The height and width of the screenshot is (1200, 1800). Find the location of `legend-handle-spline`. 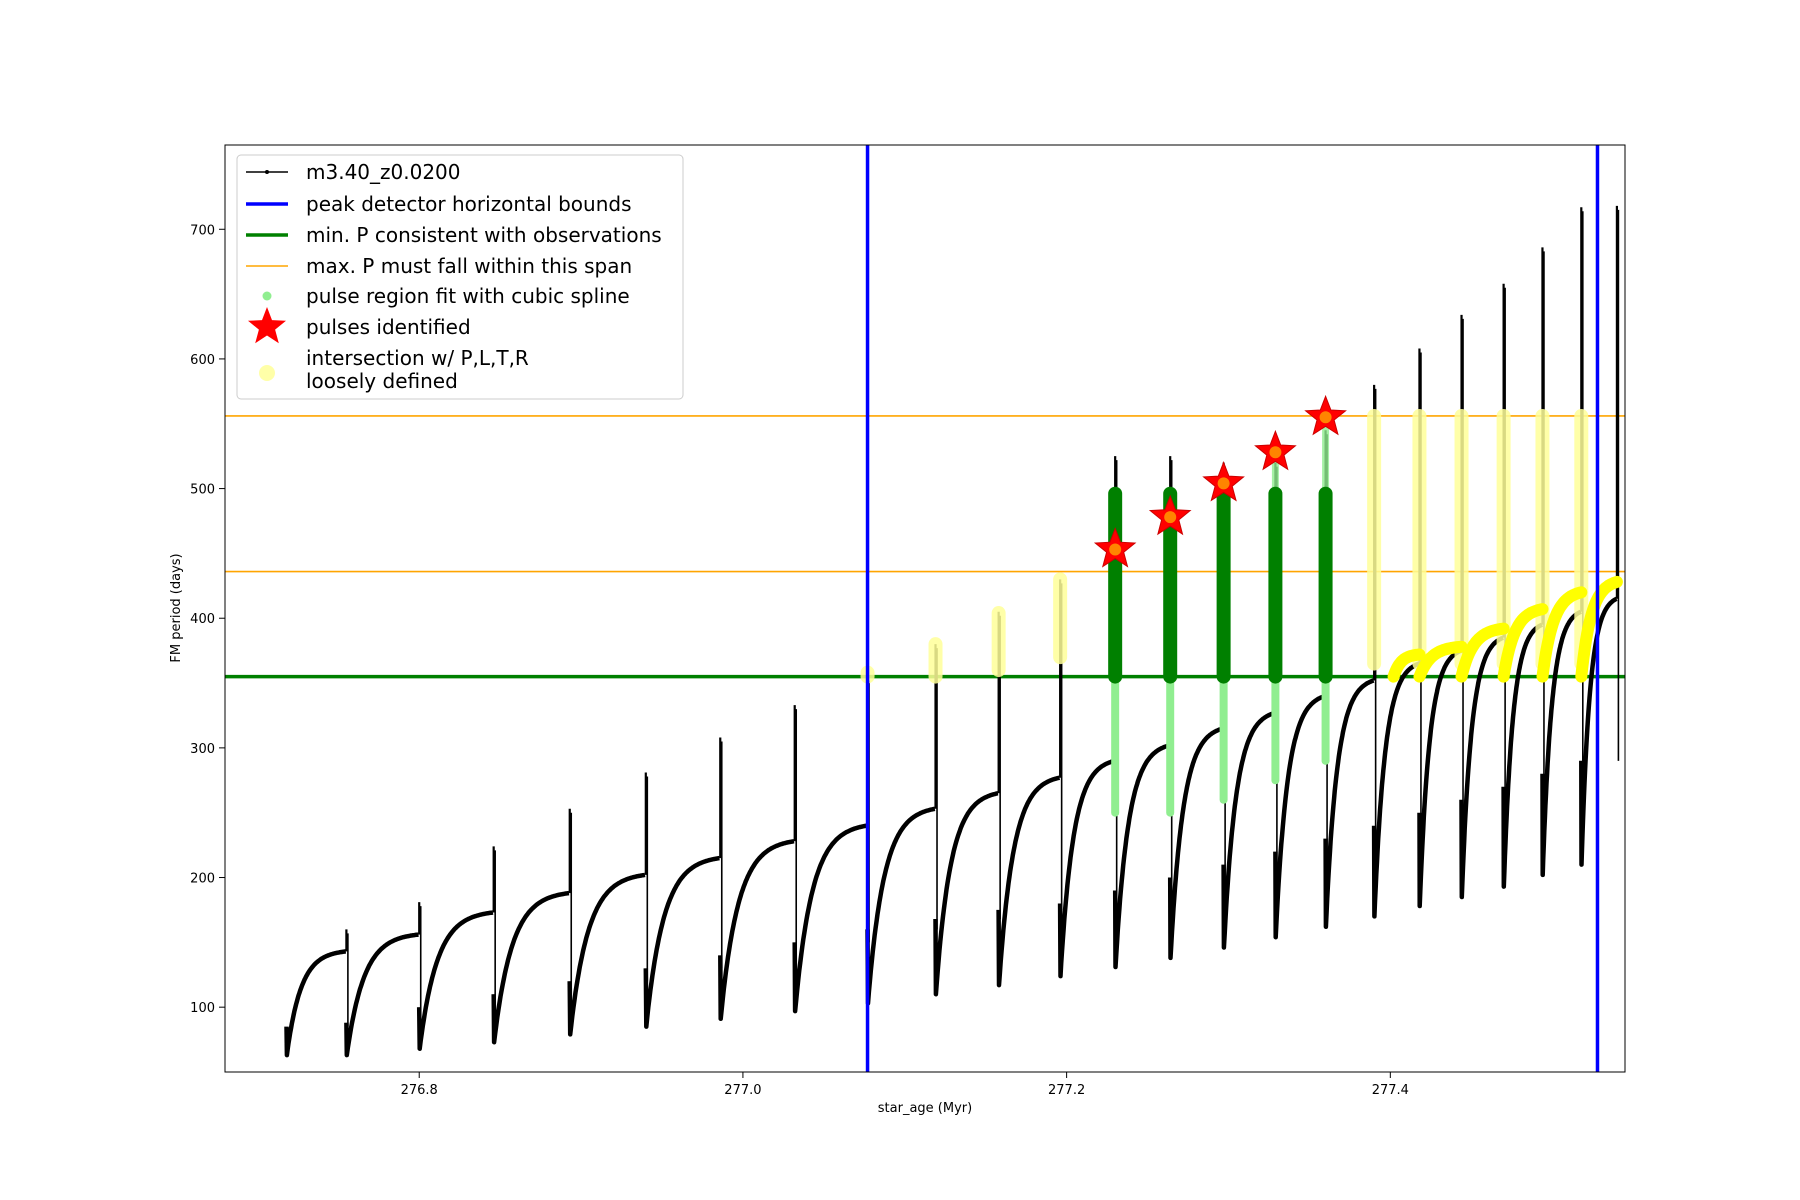

legend-handle-spline is located at coordinates (267, 296).